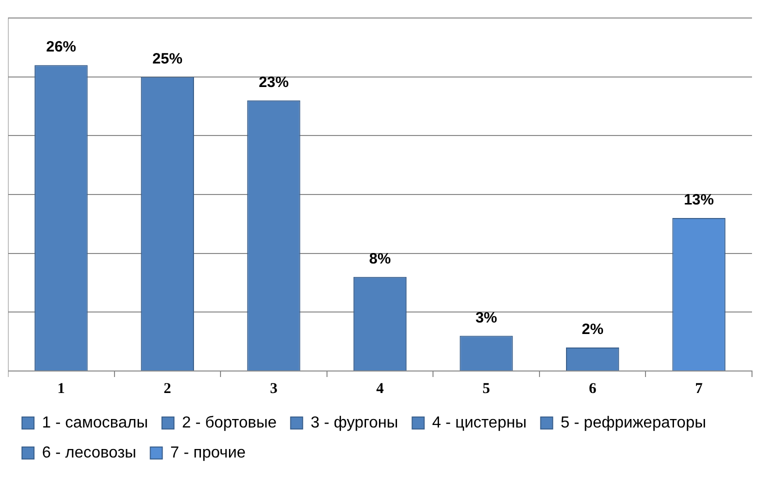  I want to click on data-label: 8%, so click(380, 259).